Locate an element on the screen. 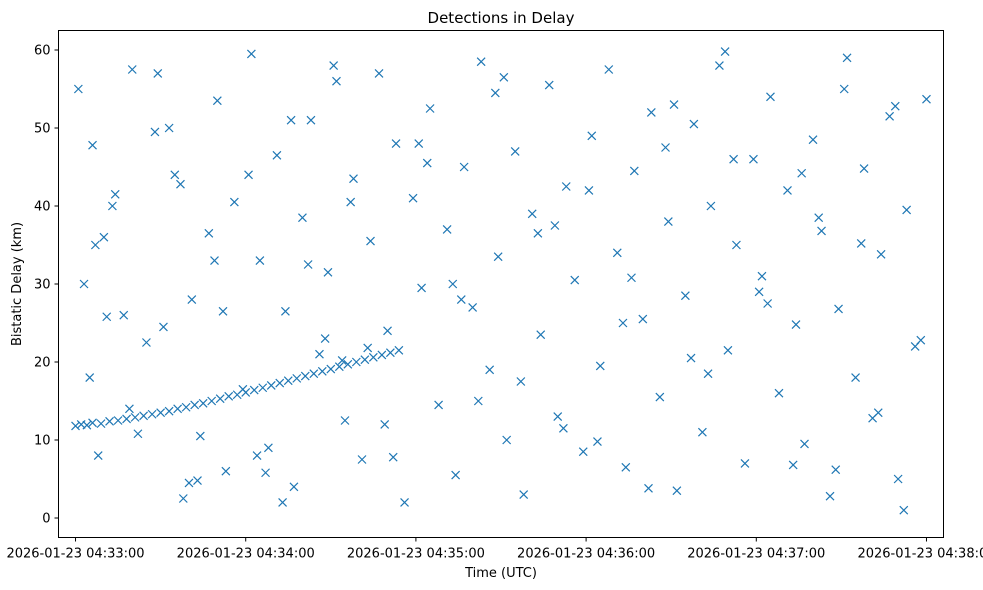 The image size is (983, 590). y-tick-label: 20 is located at coordinates (42, 363).